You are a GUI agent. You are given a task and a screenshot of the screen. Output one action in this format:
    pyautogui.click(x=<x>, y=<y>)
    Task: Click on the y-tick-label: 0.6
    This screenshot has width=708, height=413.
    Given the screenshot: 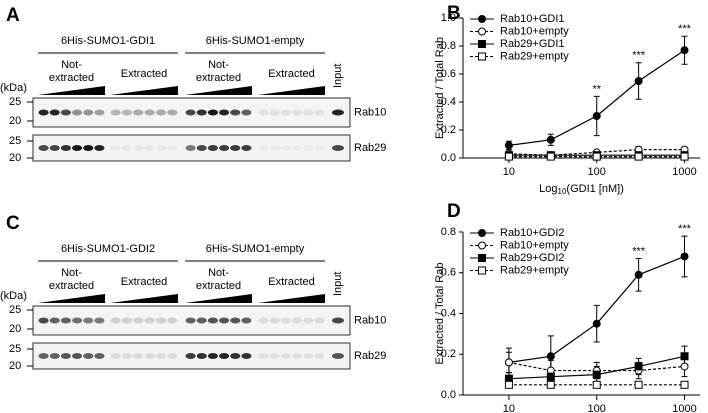 What is the action you would take?
    pyautogui.click(x=448, y=273)
    